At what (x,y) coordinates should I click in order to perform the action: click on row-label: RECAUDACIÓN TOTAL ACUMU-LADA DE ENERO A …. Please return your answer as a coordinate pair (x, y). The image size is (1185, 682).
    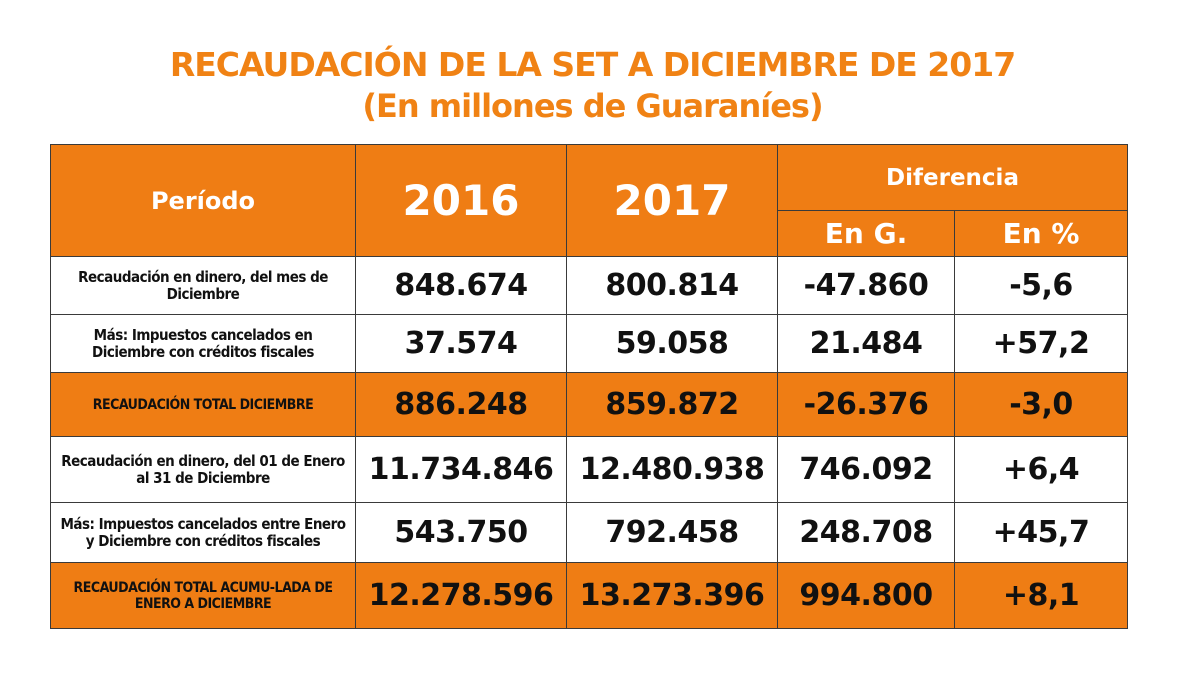
    Looking at the image, I should click on (203, 595).